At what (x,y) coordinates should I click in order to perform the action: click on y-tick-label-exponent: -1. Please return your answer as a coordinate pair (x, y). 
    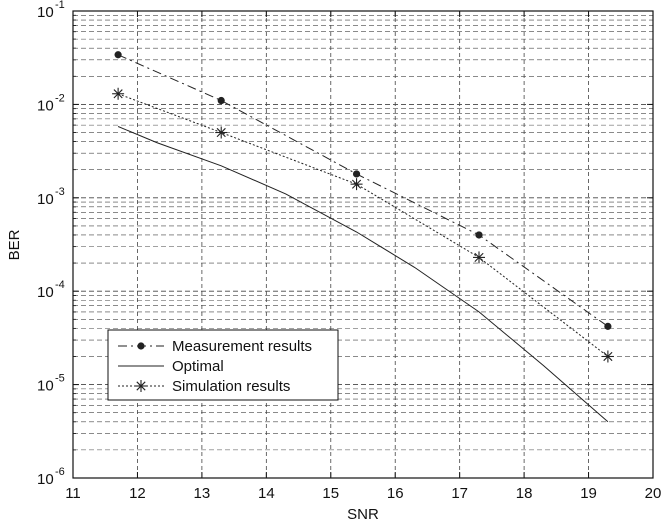
    Looking at the image, I should click on (60, 5).